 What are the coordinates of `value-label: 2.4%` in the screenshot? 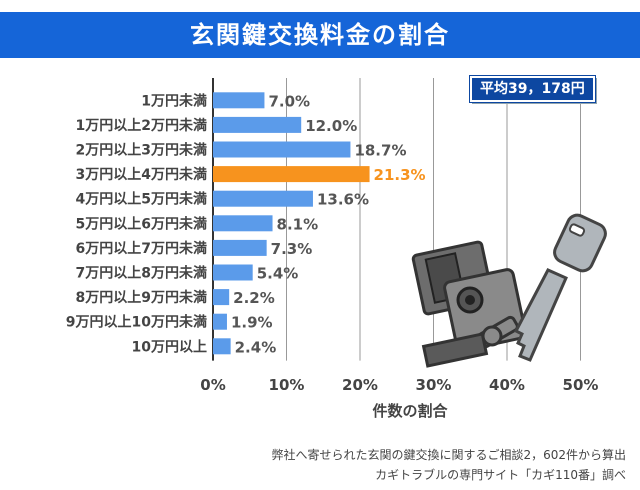 It's located at (256, 347).